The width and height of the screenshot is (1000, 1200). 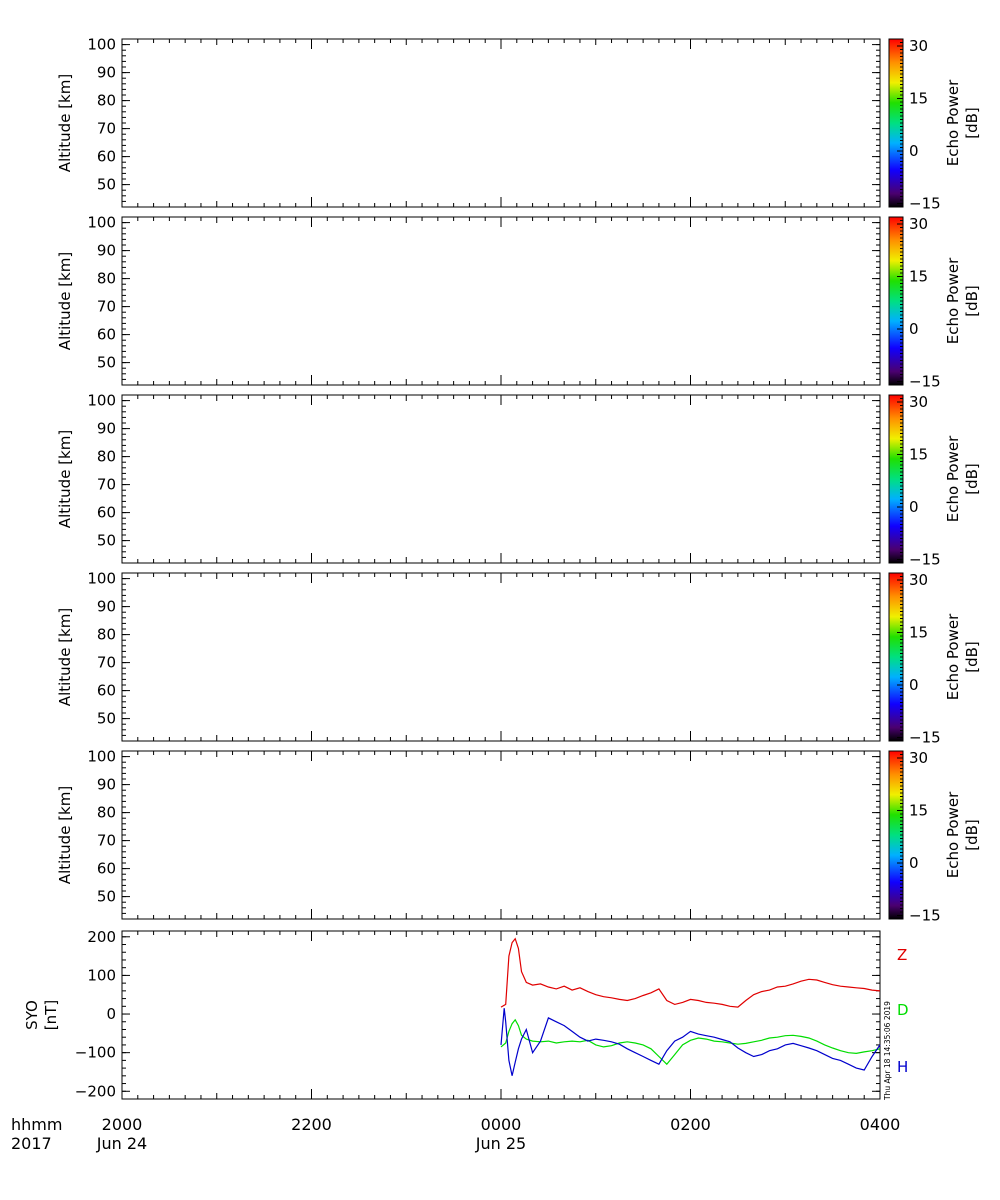 What do you see at coordinates (31, 1143) in the screenshot?
I see `year-label: 2017` at bounding box center [31, 1143].